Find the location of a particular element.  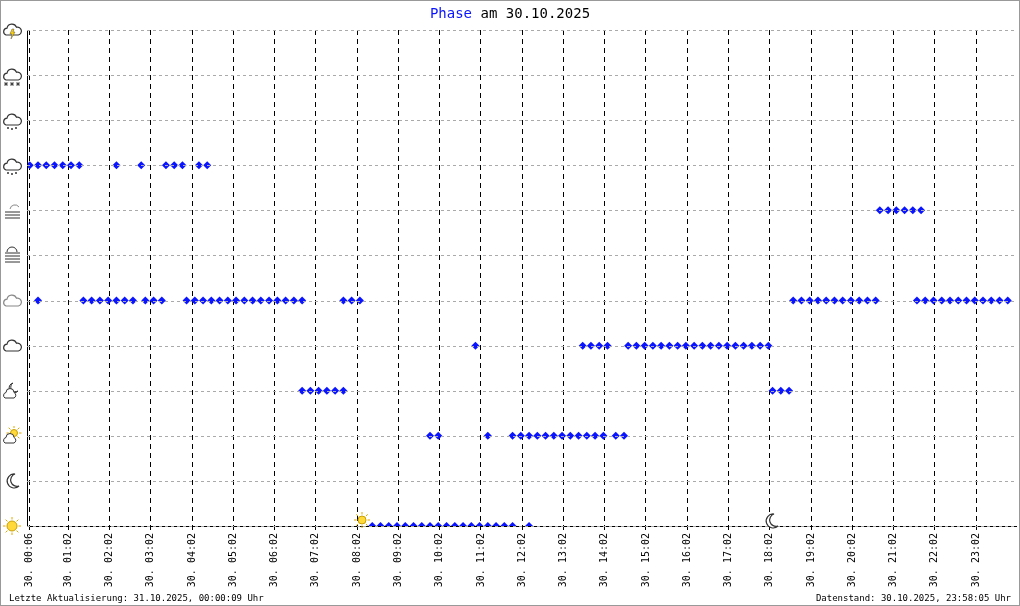

text: Letzte Aktualisierung: 31.10.2025, 00:00:09 Uhr is located at coordinates (136, 598).